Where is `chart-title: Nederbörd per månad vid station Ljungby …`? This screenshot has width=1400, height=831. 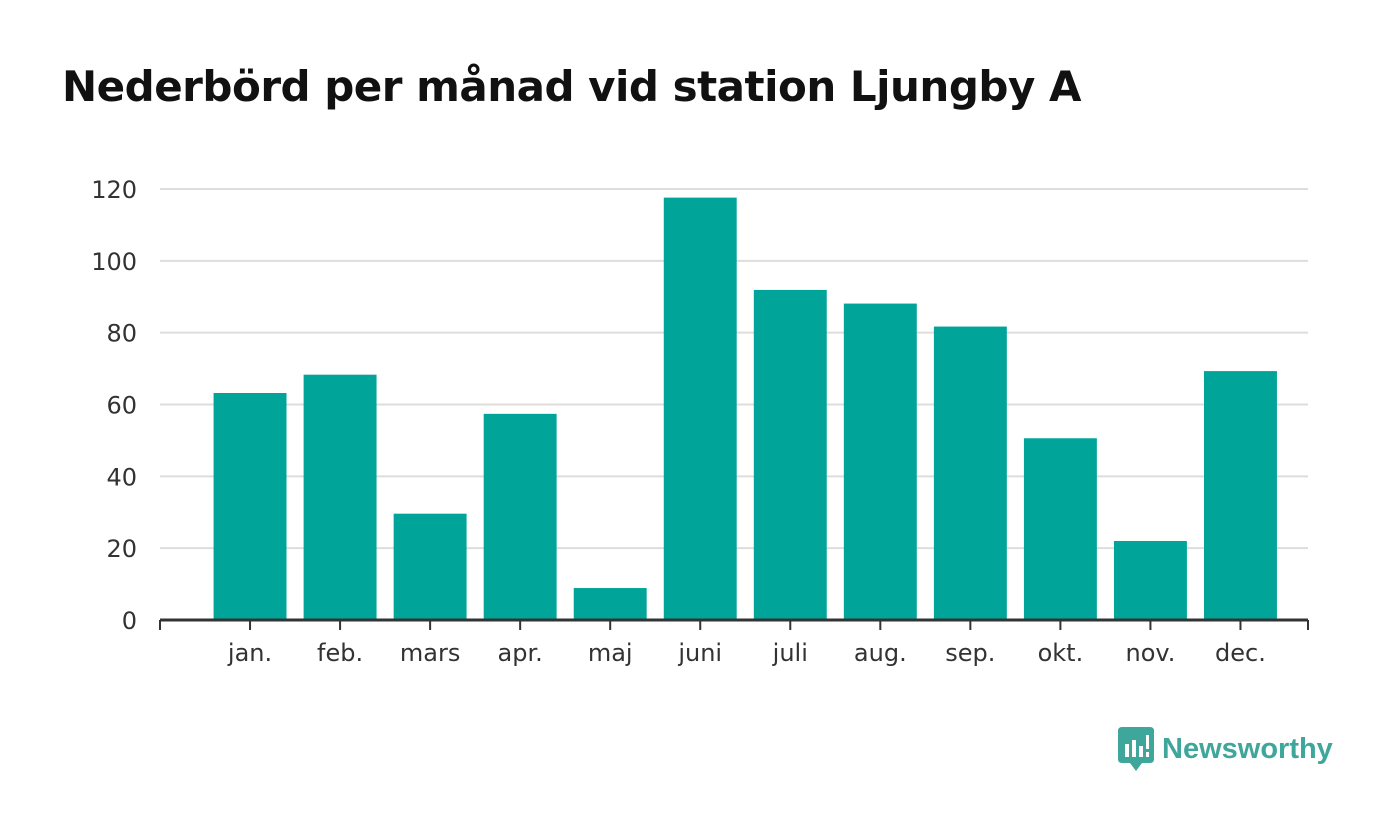
chart-title: Nederbörd per månad vid station Ljungby … is located at coordinates (571, 86).